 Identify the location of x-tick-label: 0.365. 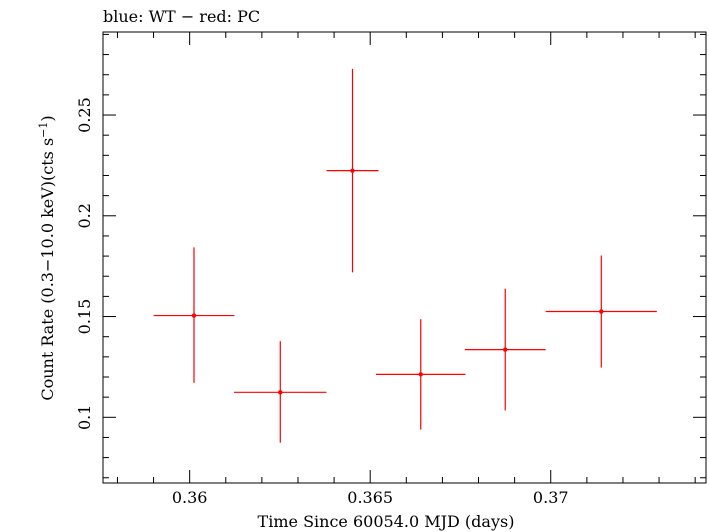
(370, 497).